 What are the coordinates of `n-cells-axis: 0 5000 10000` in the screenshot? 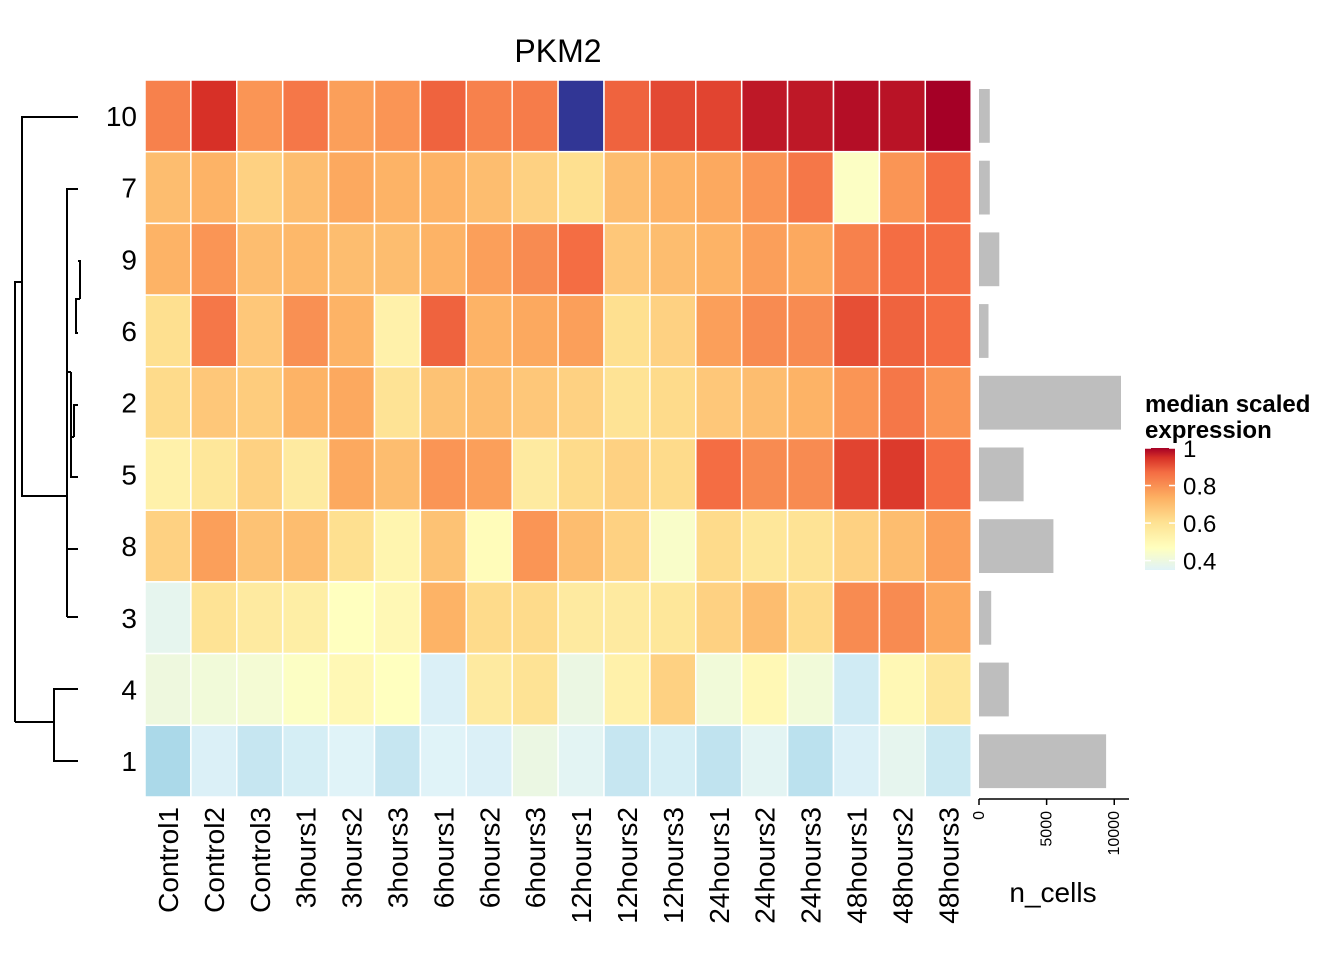 It's located at (1050, 827).